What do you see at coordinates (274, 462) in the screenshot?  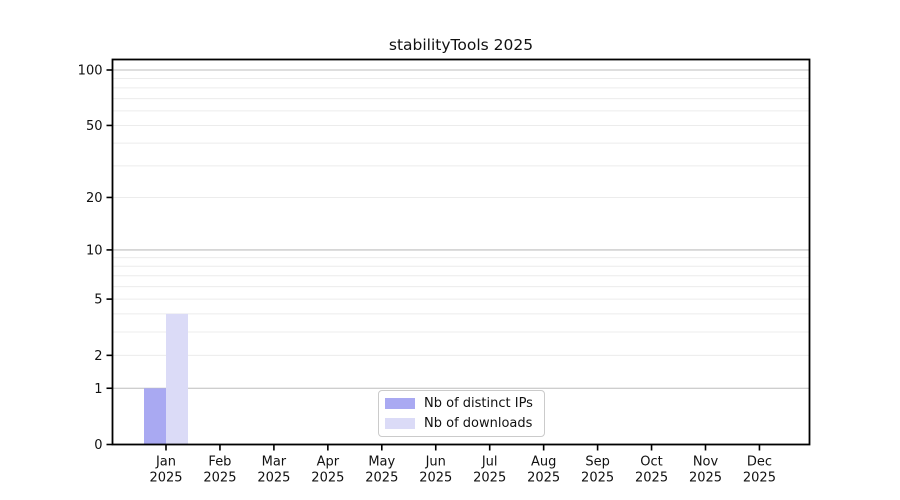 I see `x-tick-label-month: Mar` at bounding box center [274, 462].